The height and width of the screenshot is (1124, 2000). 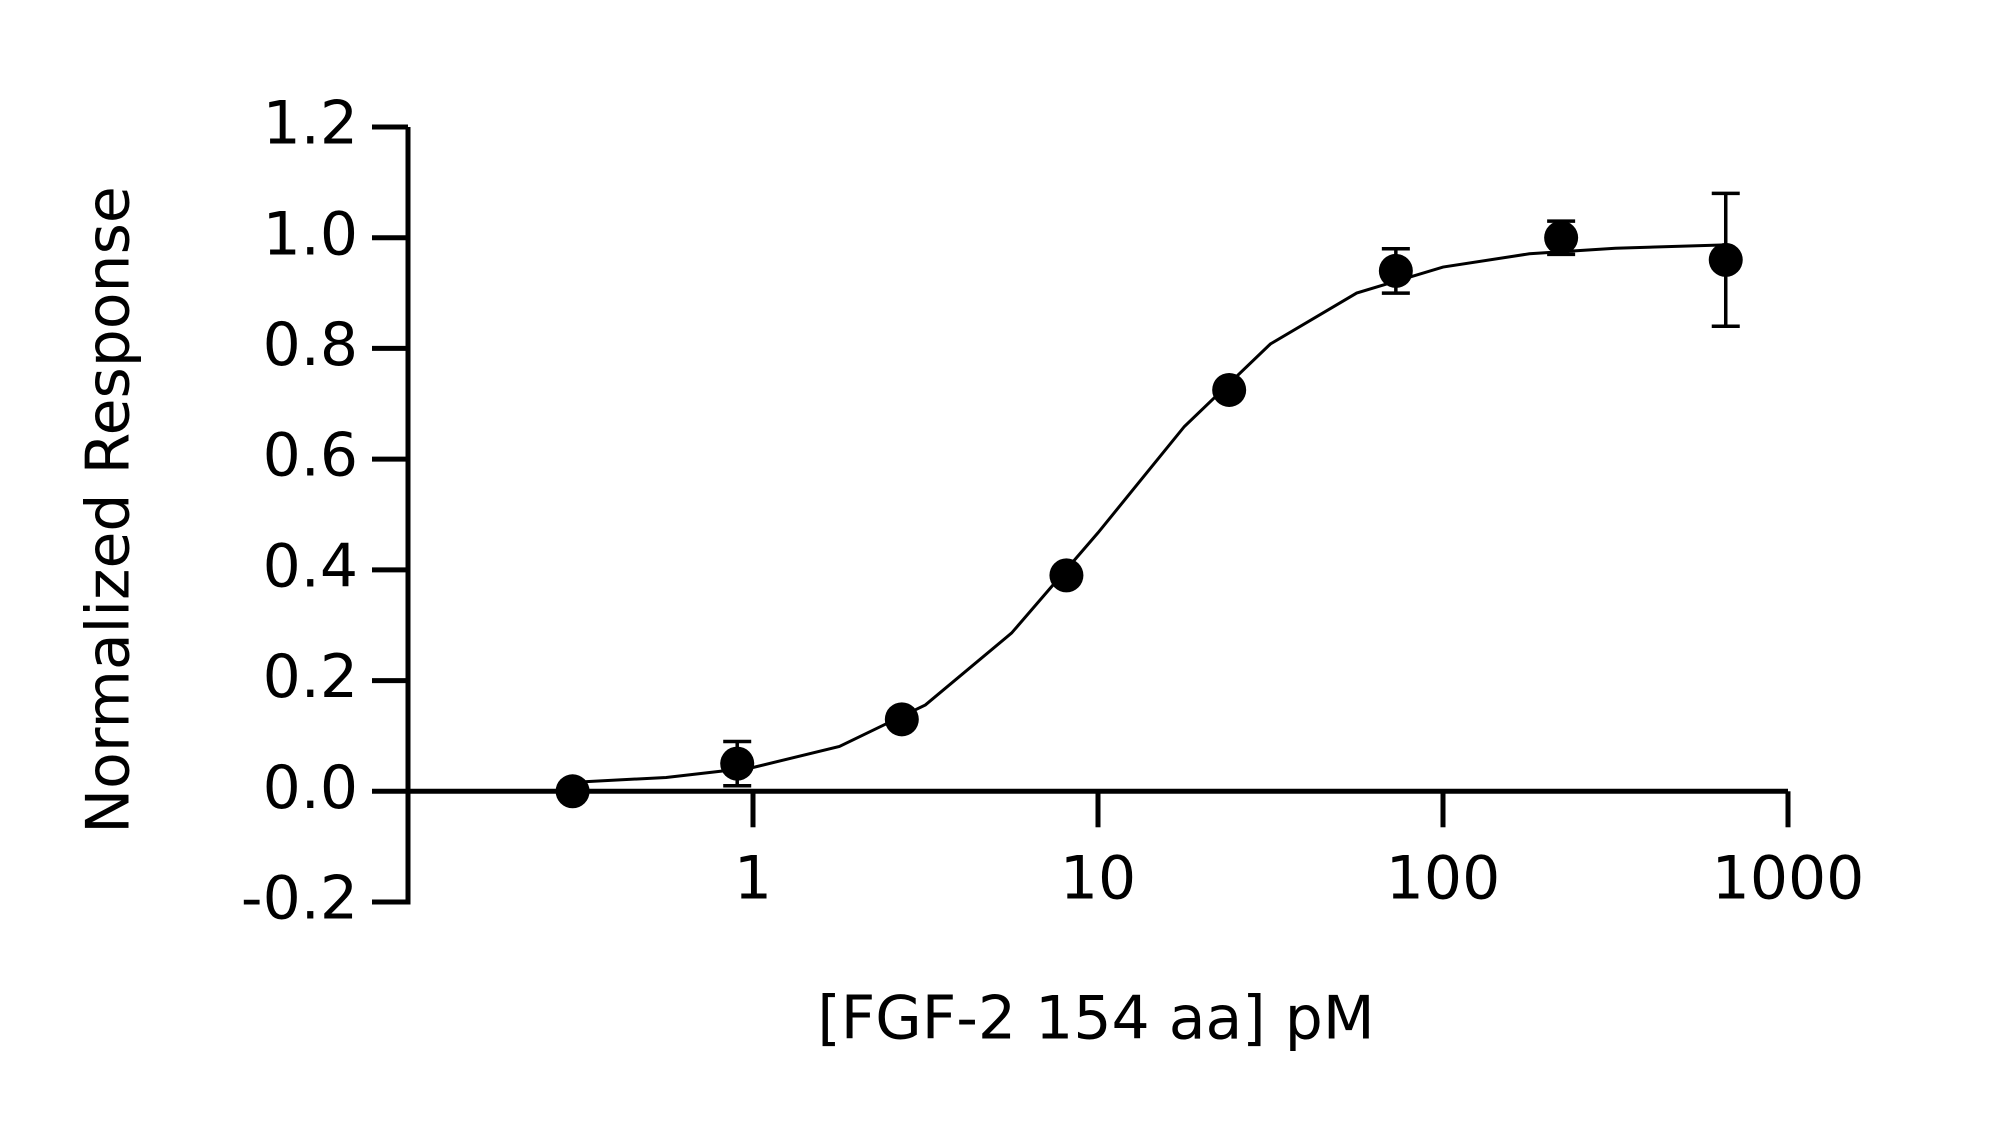 What do you see at coordinates (1788, 879) in the screenshot?
I see `x-tick-label: 1000` at bounding box center [1788, 879].